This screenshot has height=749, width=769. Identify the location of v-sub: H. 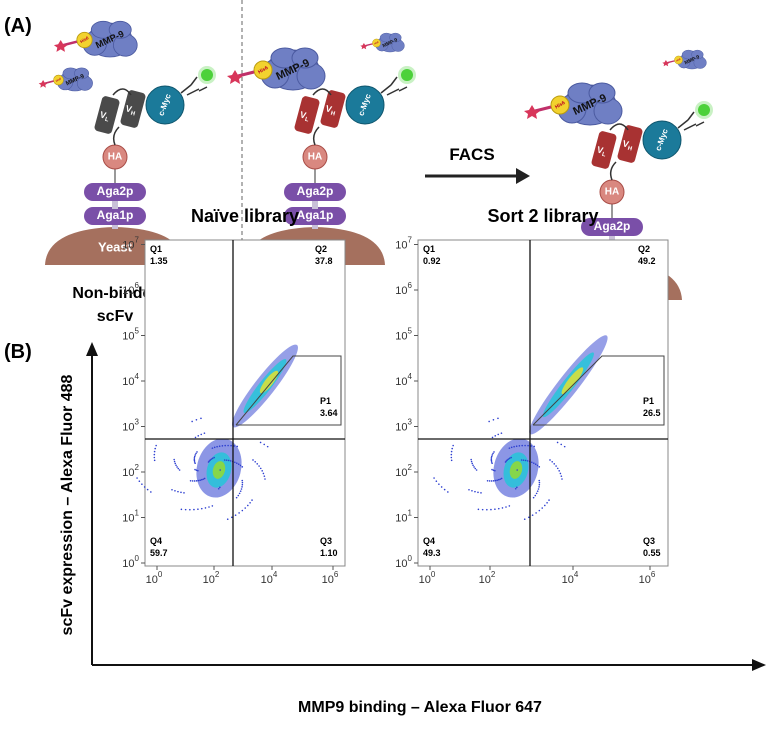
(630, 149).